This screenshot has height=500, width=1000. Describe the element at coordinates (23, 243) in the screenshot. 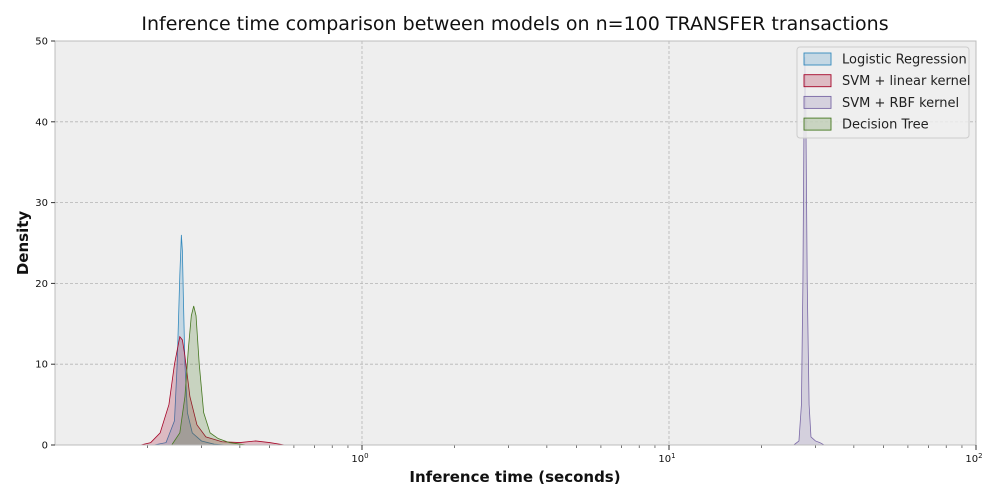

I see `y-axis-label: Density` at that location.